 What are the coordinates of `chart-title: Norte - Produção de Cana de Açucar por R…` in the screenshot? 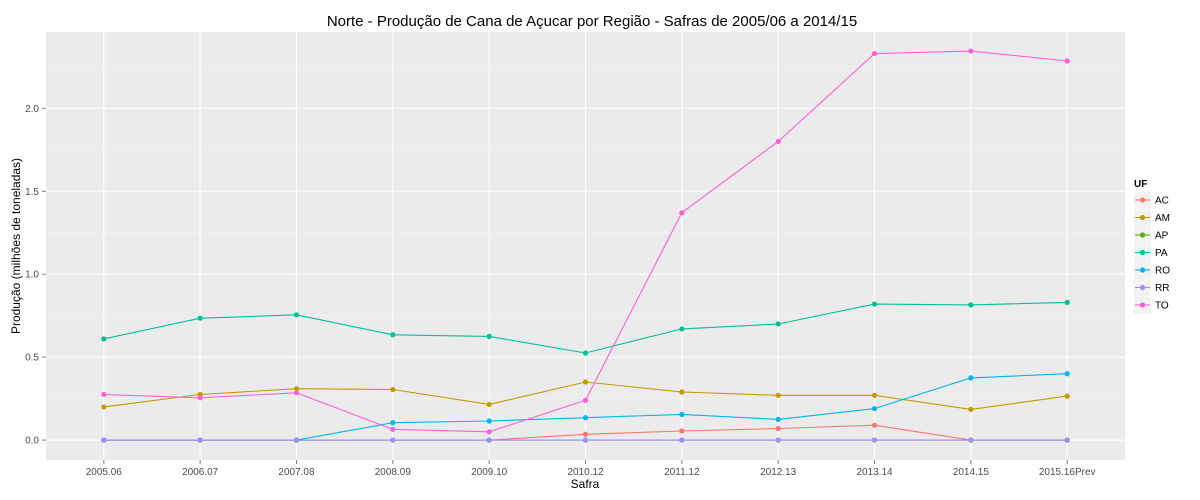 It's located at (592, 21).